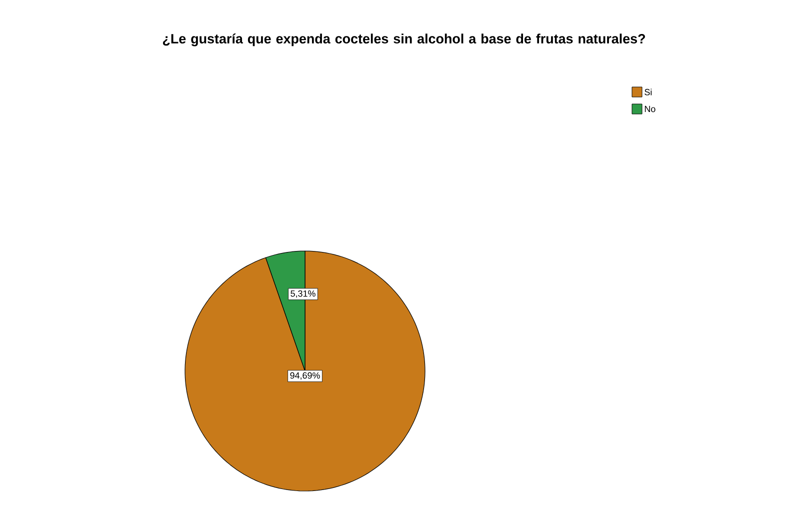  Describe the element at coordinates (403, 40) in the screenshot. I see `chart-title: ¿Le gustaría que expenda cocteles sin alcohol a base de frutas naturales?` at that location.